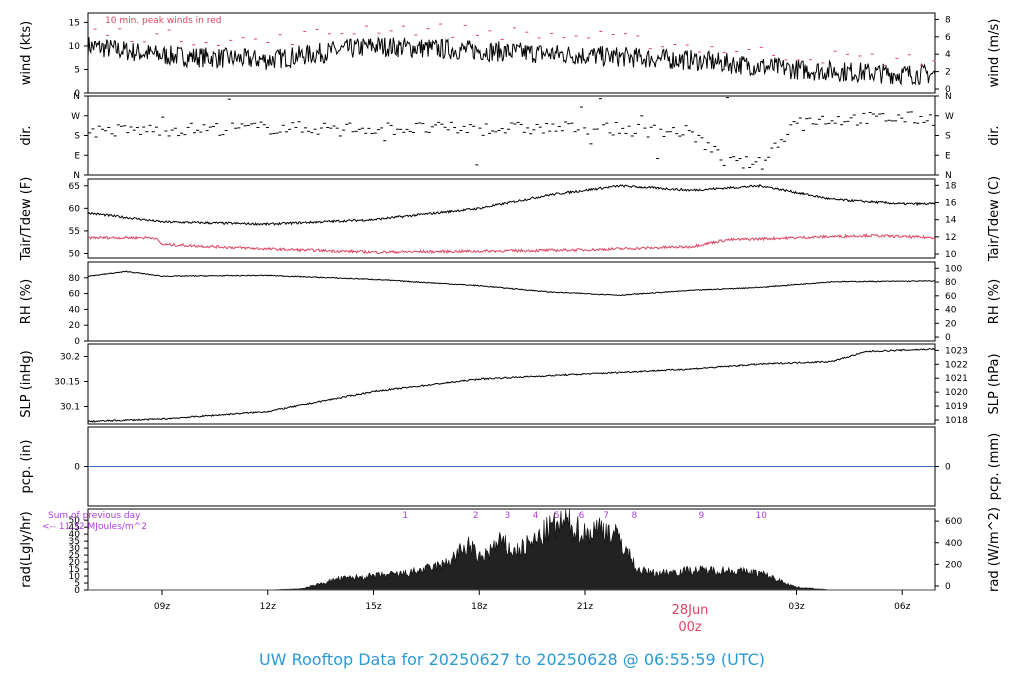 The image size is (1024, 700). What do you see at coordinates (948, 38) in the screenshot?
I see `wind-ytick-right-label: 6` at bounding box center [948, 38].